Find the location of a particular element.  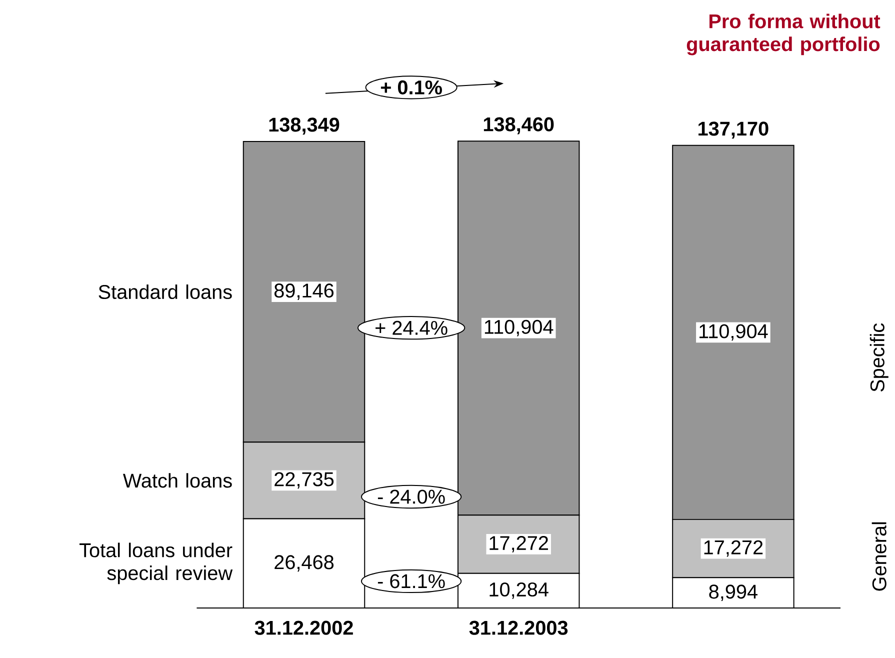

data-label: 8,994 is located at coordinates (733, 593).